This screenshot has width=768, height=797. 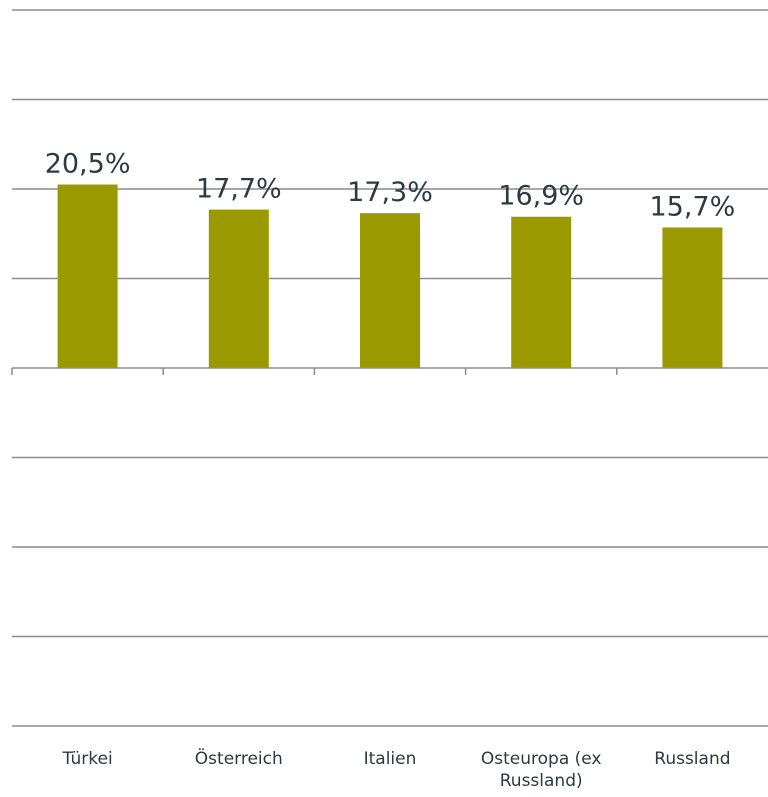 What do you see at coordinates (88, 164) in the screenshot?
I see `data-label: 20,5%` at bounding box center [88, 164].